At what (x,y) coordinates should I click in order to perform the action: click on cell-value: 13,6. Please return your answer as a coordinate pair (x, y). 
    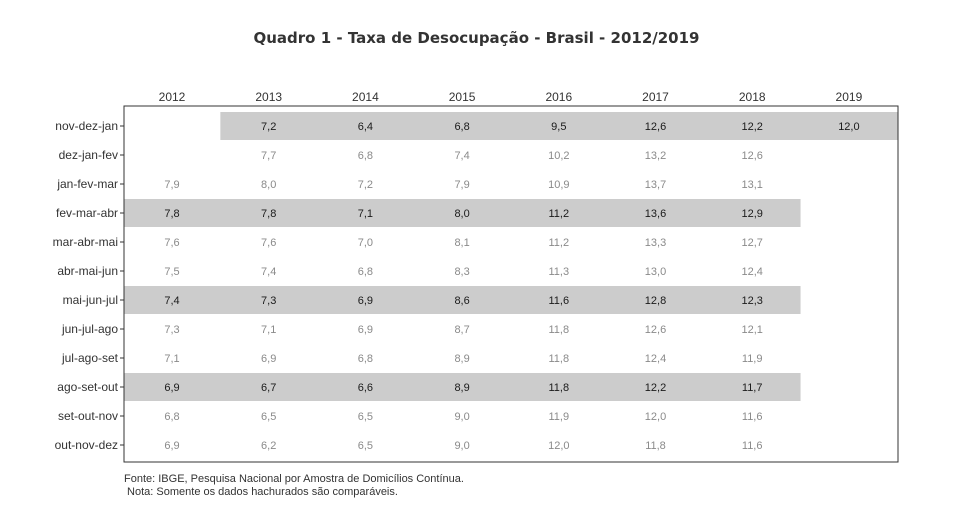
    Looking at the image, I should click on (655, 214).